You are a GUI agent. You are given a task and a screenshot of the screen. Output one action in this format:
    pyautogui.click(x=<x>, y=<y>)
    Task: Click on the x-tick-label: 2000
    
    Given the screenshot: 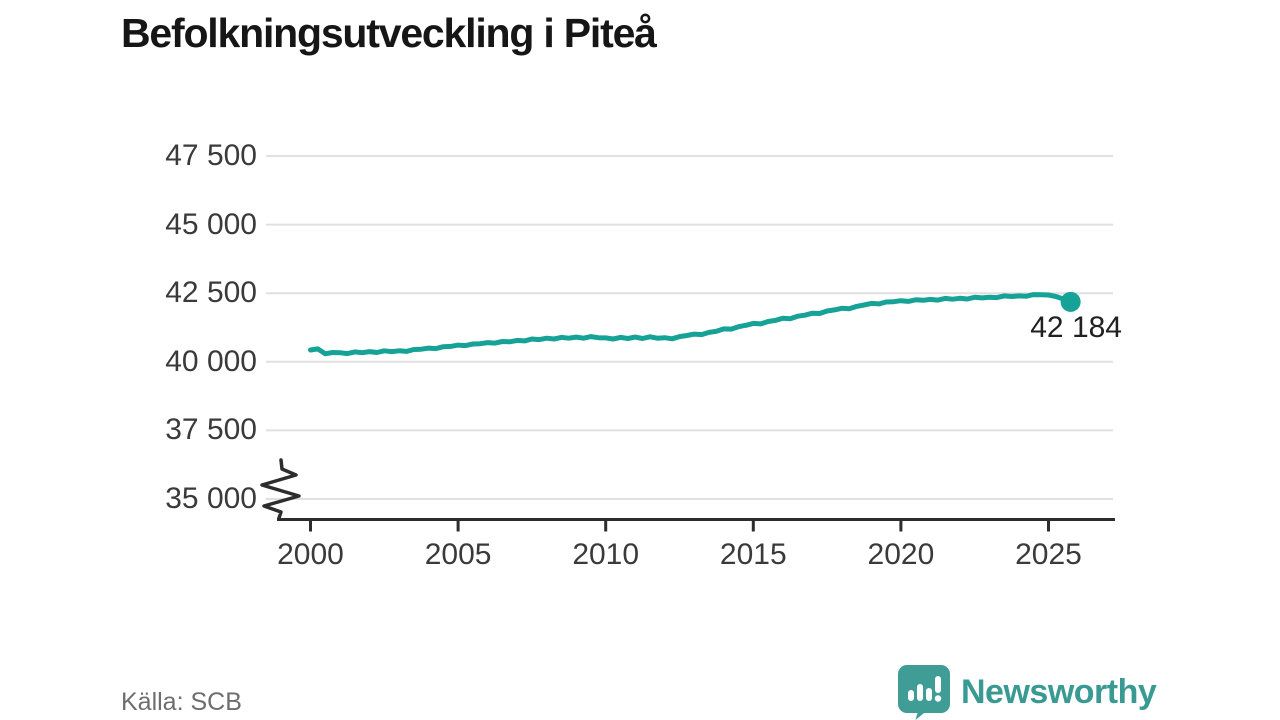 What is the action you would take?
    pyautogui.click(x=310, y=554)
    